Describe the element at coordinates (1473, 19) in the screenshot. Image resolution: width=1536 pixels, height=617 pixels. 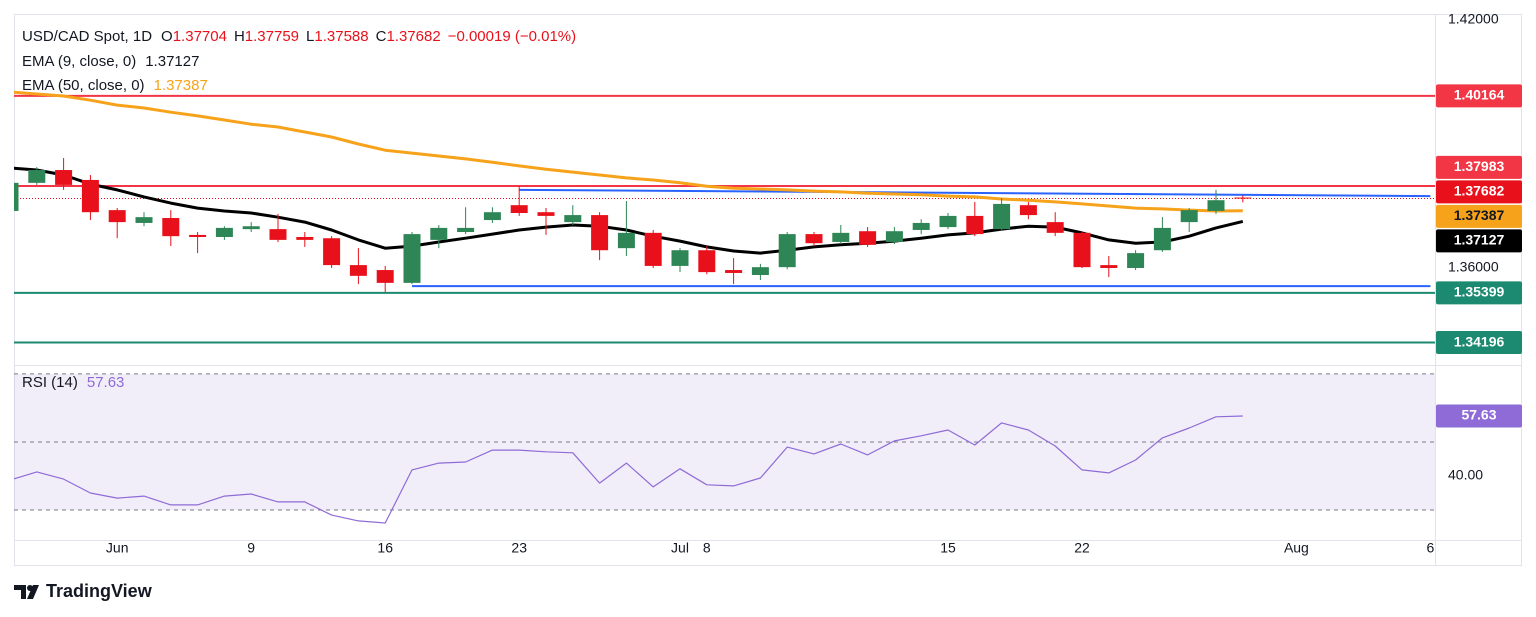
I see `price-tick-label: 1.42000` at that location.